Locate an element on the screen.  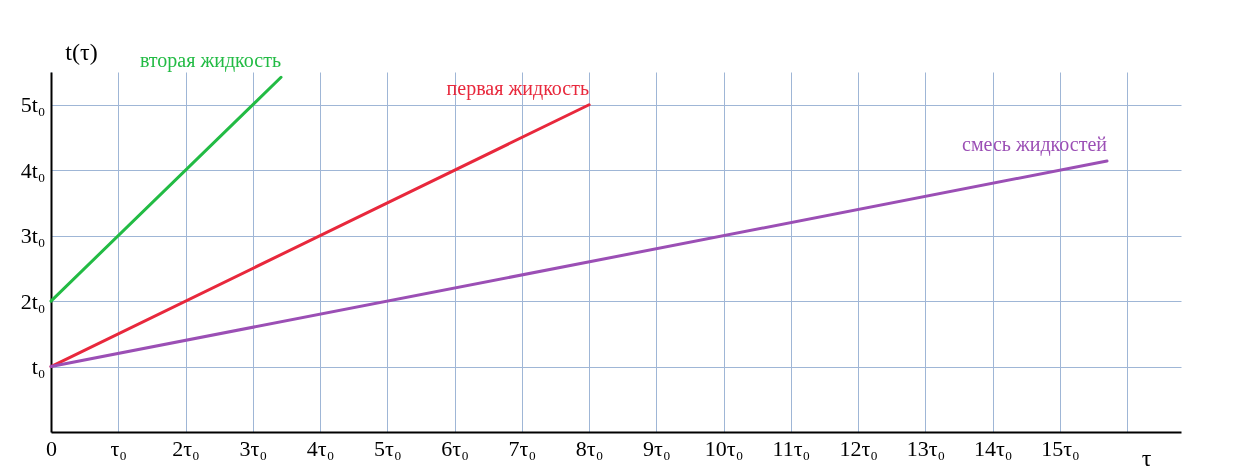
x-tick-label: 9τ₀ is located at coordinates (657, 448).